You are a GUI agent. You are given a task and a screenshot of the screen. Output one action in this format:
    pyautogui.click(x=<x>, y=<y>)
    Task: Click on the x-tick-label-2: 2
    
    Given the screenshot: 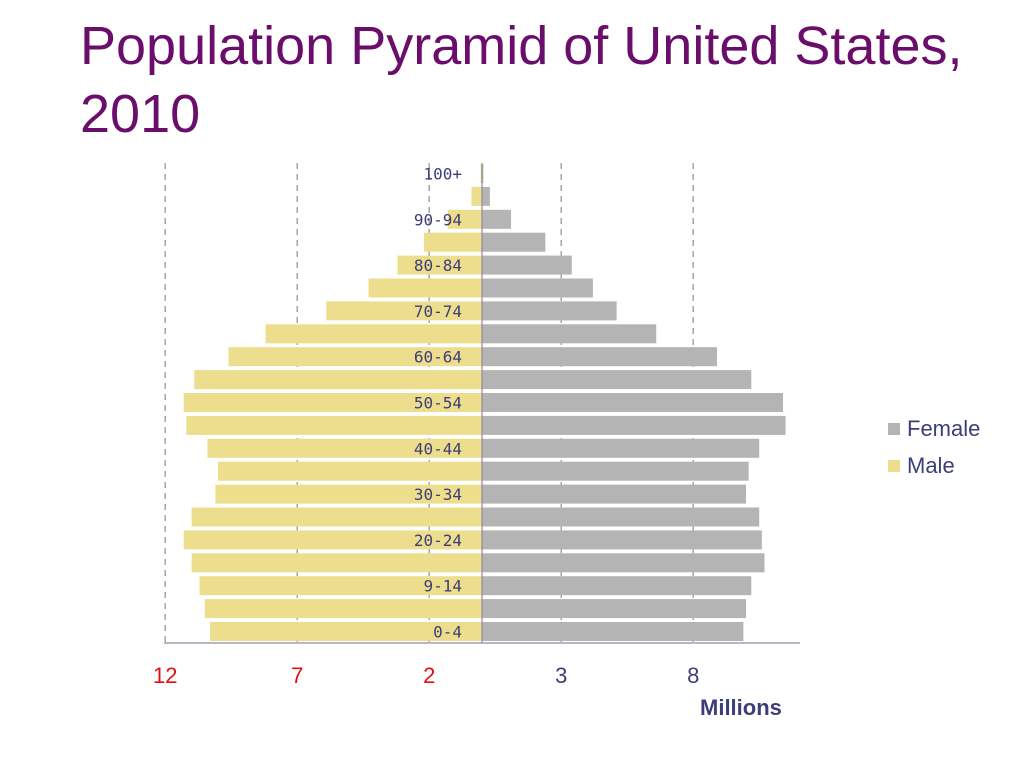 What is the action you would take?
    pyautogui.click(x=429, y=675)
    